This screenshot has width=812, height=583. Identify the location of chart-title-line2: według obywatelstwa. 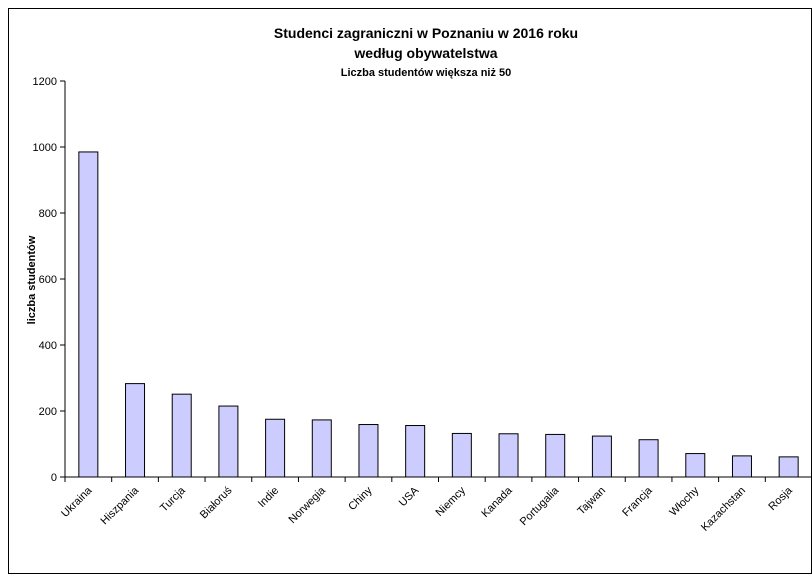
(425, 53).